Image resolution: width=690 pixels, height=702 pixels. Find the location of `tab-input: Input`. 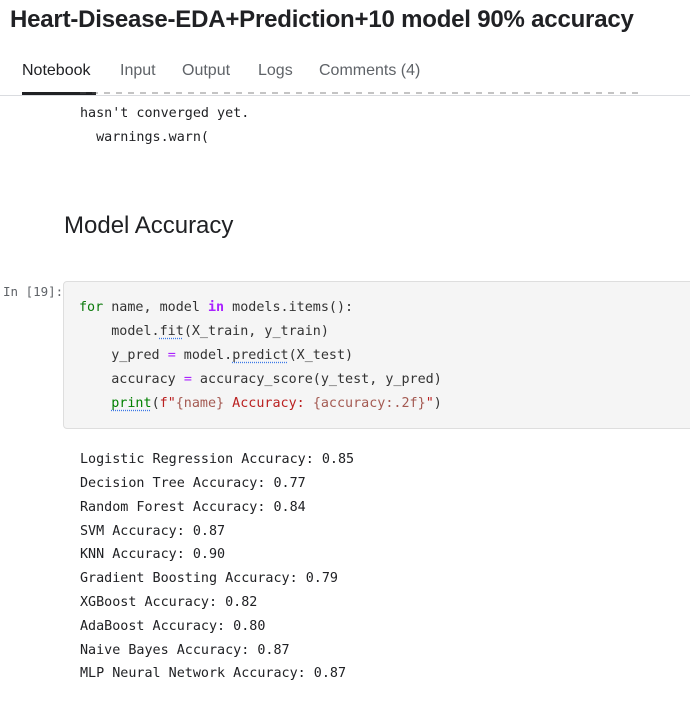

tab-input: Input is located at coordinates (138, 70).